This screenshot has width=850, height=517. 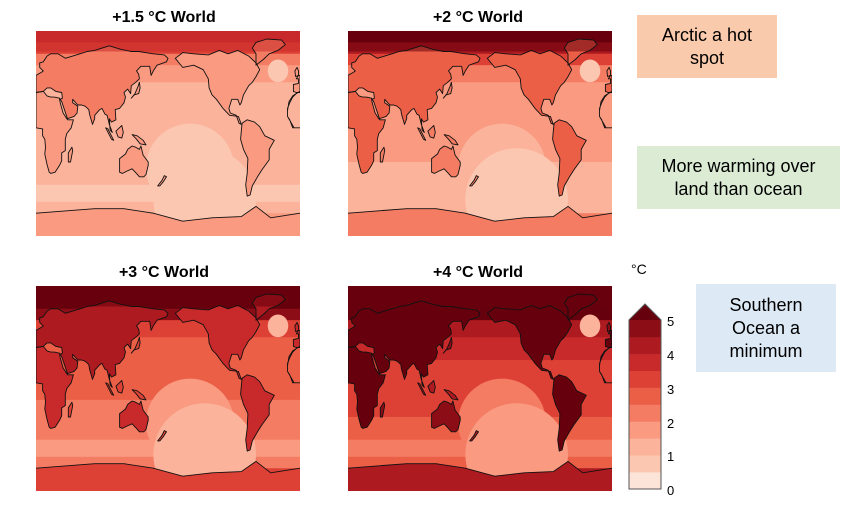 What do you see at coordinates (671, 355) in the screenshot?
I see `colorbar-tick-4: 4` at bounding box center [671, 355].